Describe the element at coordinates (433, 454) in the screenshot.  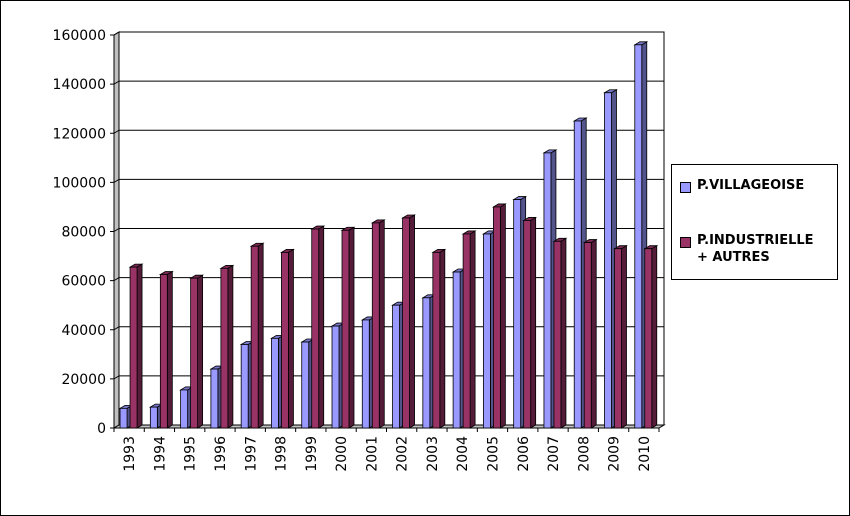
I see `x-tick-label: 2003` at that location.